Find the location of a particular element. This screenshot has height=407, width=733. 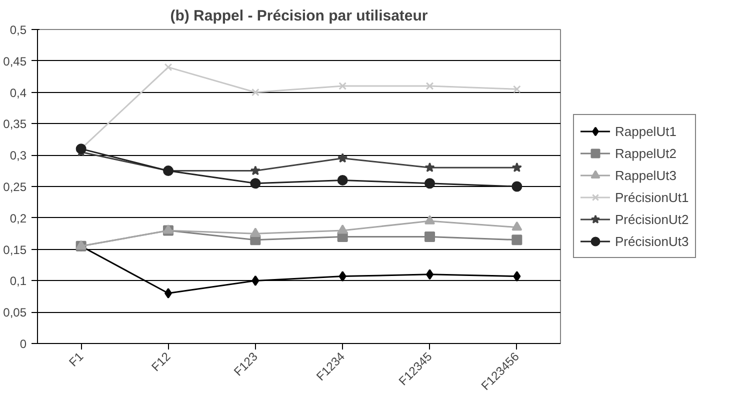

y-tick-label: 0,4 is located at coordinates (18, 93).